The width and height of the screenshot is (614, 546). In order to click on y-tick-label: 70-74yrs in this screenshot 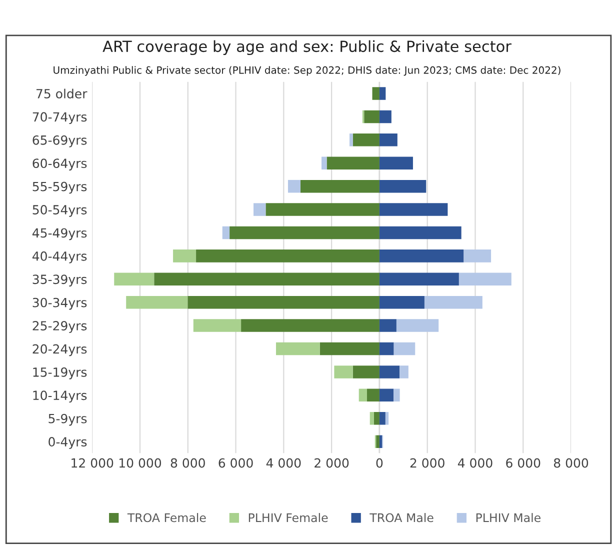, I will do `click(59, 118)`.